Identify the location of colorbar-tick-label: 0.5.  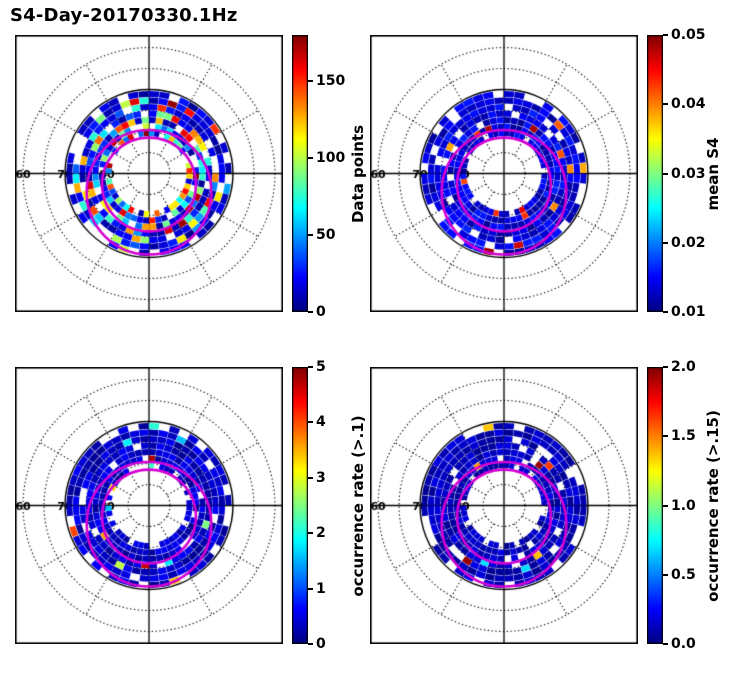
(683, 574).